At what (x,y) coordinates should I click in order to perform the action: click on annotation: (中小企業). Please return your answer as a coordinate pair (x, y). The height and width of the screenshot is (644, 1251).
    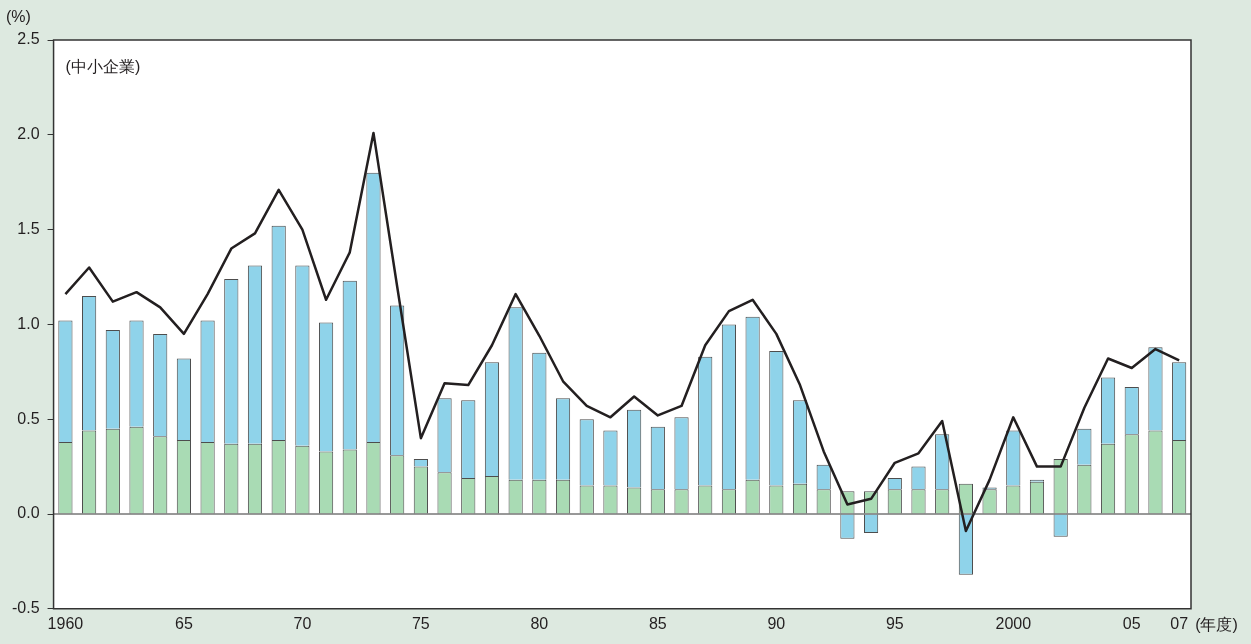
    Looking at the image, I should click on (103, 67).